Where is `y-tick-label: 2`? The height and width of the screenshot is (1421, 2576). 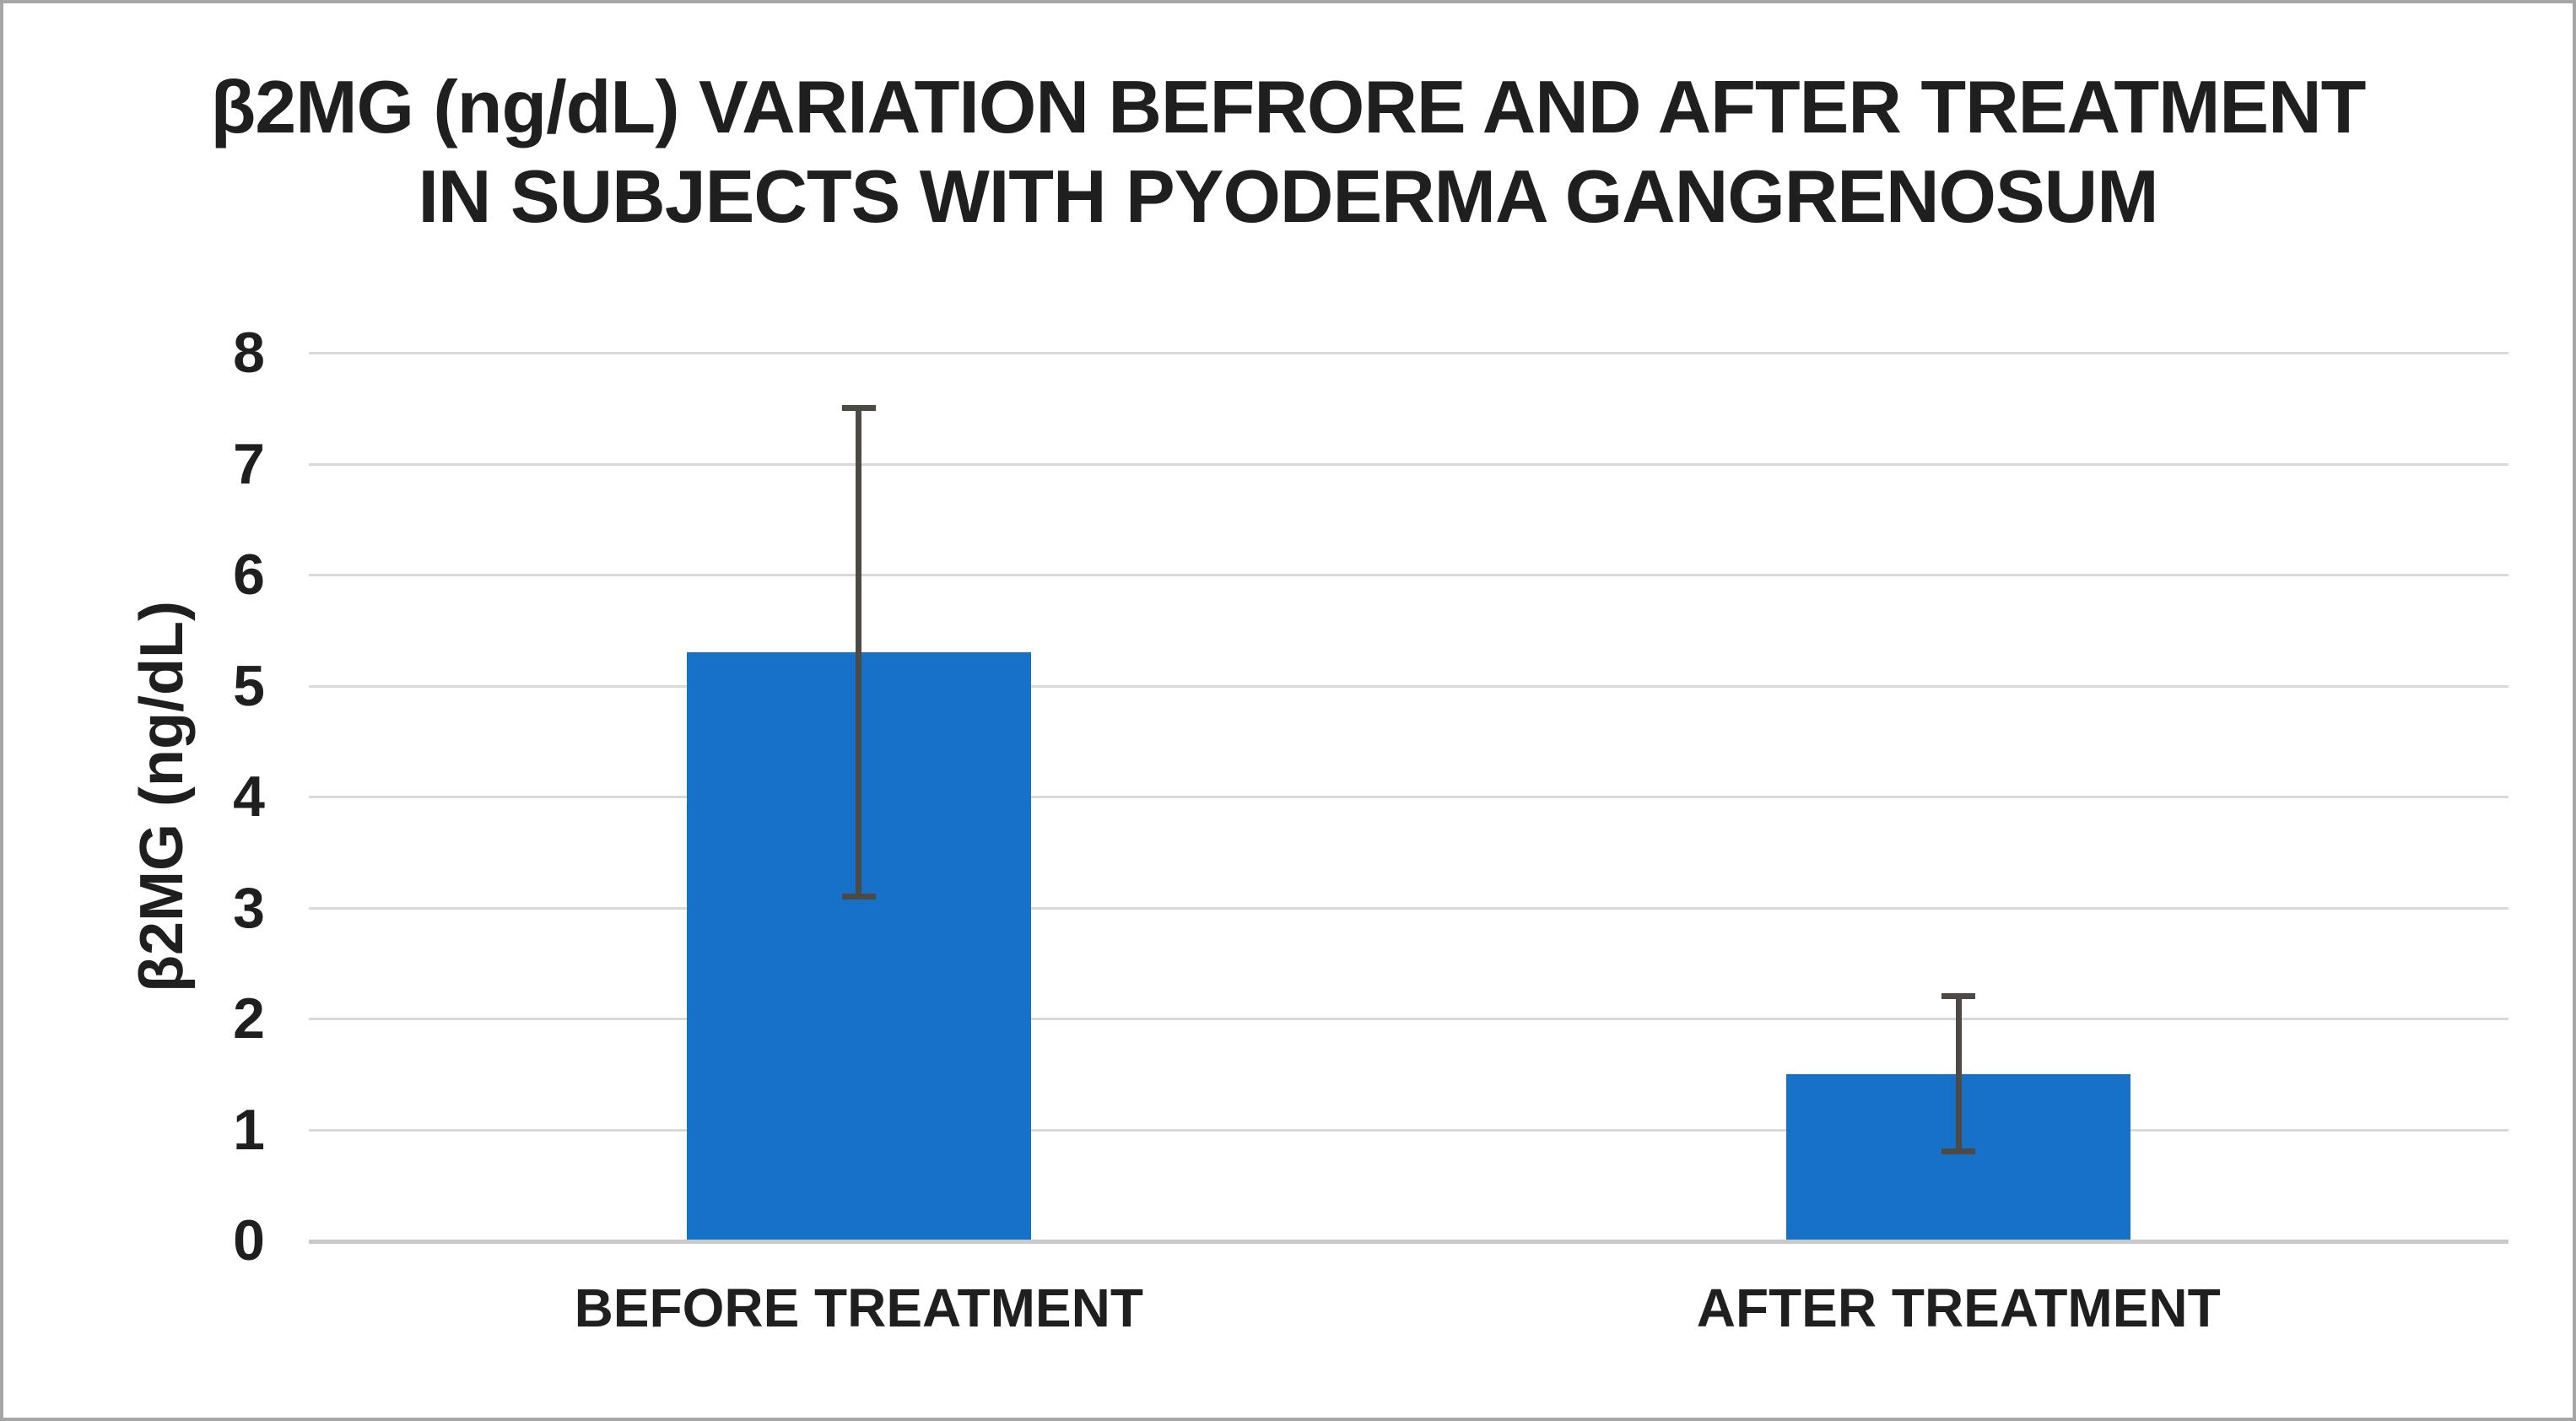 y-tick-label: 2 is located at coordinates (249, 1019).